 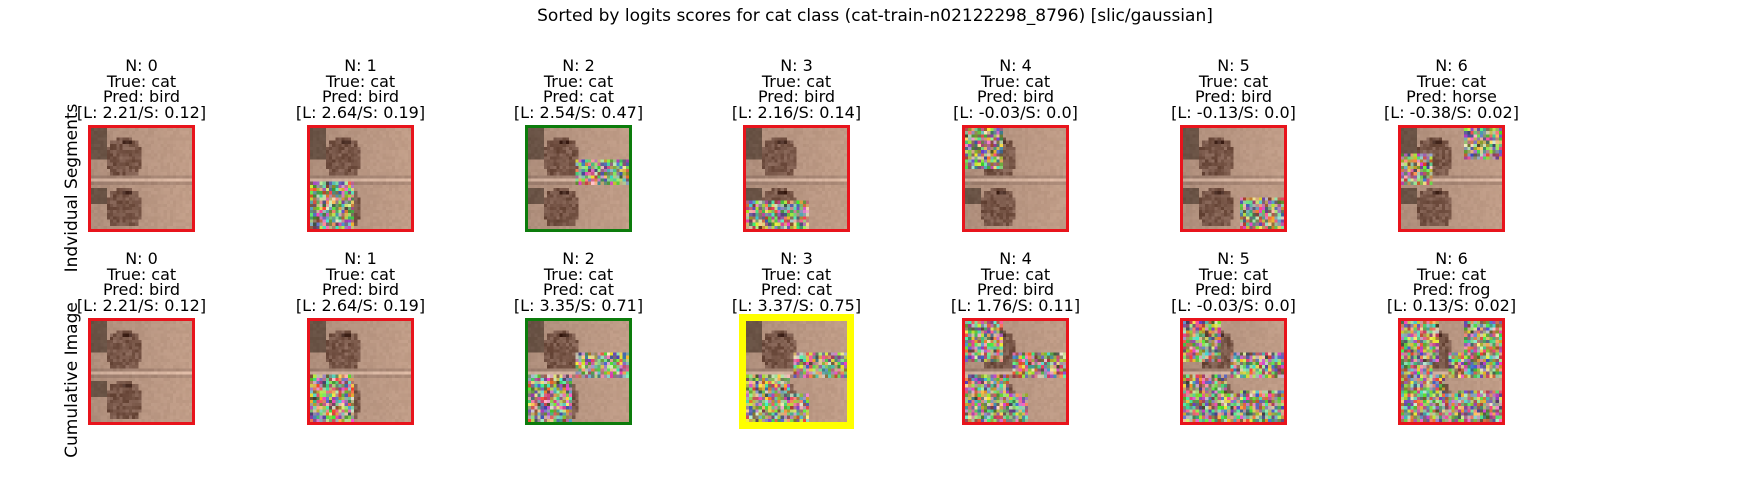 What do you see at coordinates (1451, 112) in the screenshot?
I see `panel-scores: [L: -0.38/S: 0.02]` at bounding box center [1451, 112].